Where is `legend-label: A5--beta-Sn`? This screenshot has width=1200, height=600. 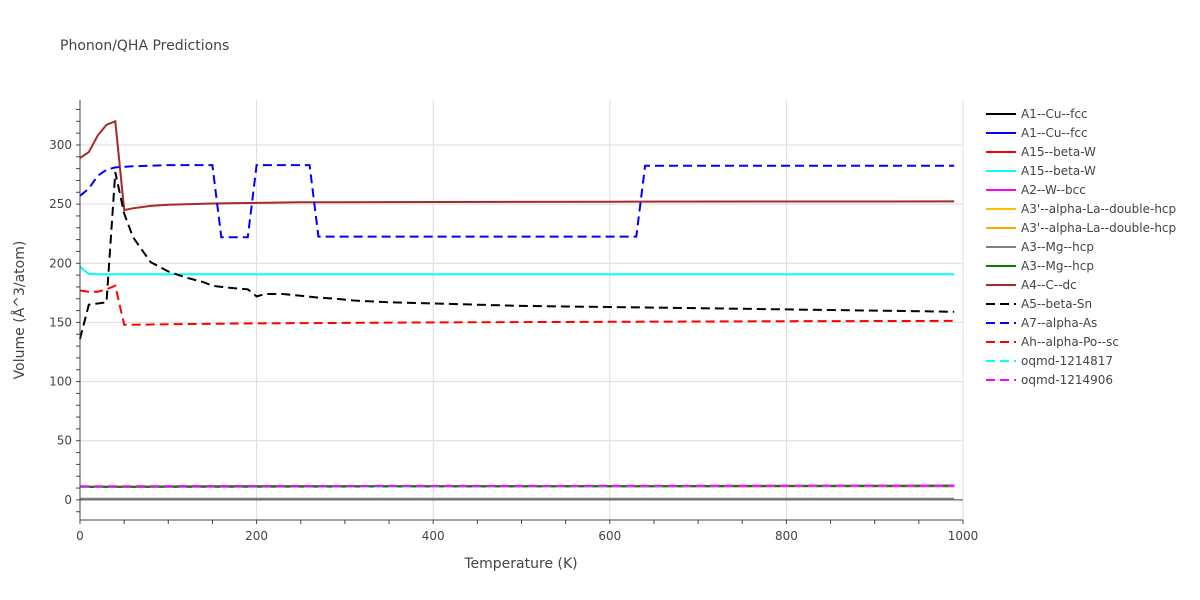 legend-label: A5--beta-Sn is located at coordinates (1056, 304).